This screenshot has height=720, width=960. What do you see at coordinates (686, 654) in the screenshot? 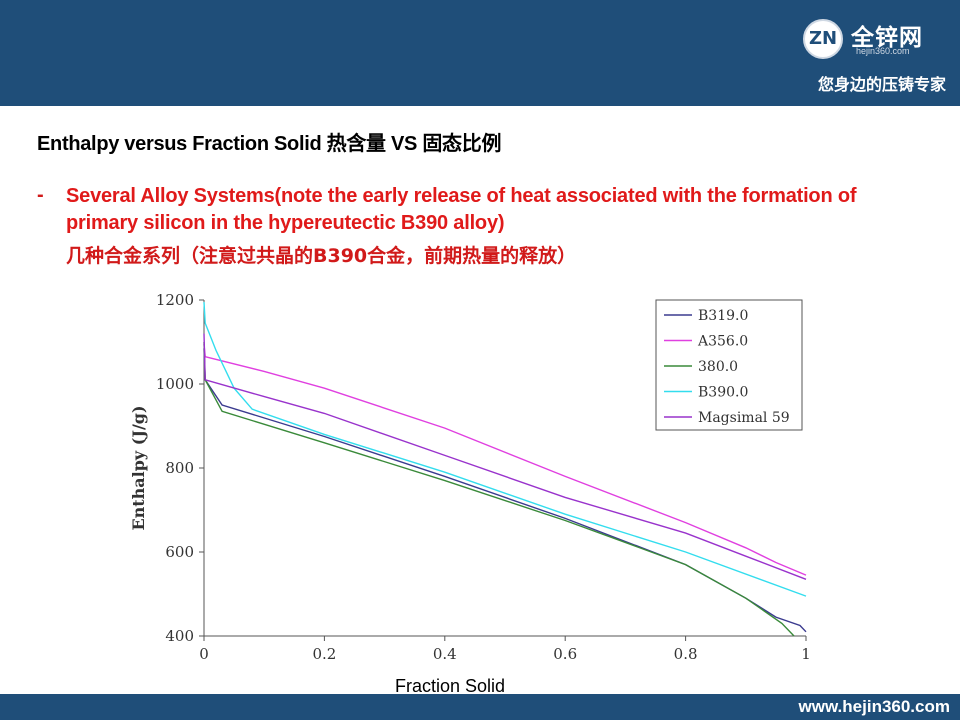
I see `x-tick-label: 0.8` at bounding box center [686, 654].